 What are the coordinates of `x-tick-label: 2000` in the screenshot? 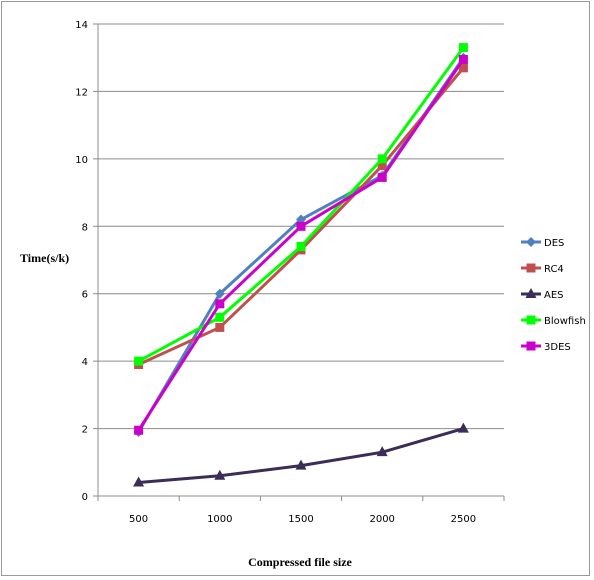 It's located at (381, 519).